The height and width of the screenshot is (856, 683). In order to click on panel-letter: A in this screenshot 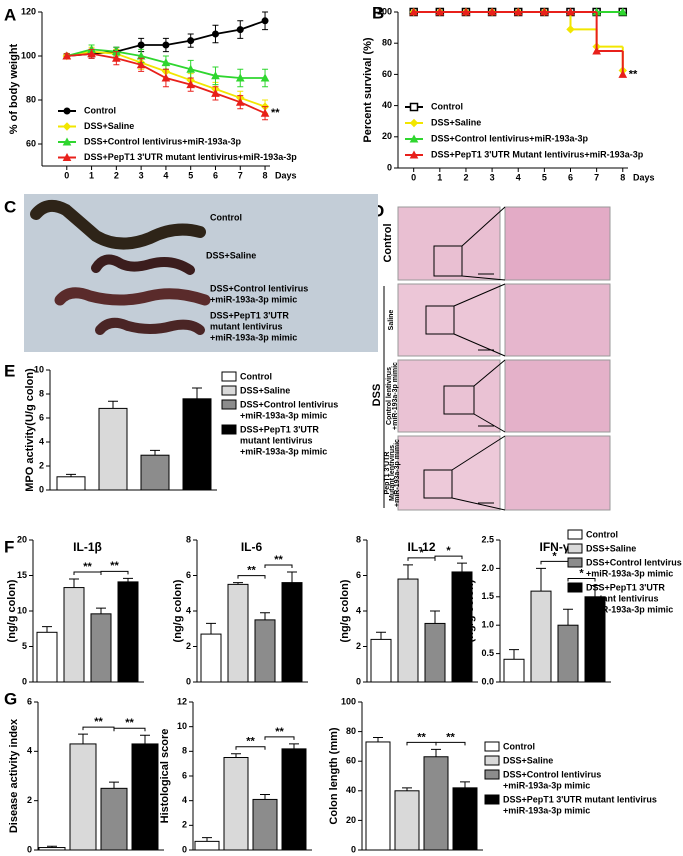, I will do `click(10, 14)`.